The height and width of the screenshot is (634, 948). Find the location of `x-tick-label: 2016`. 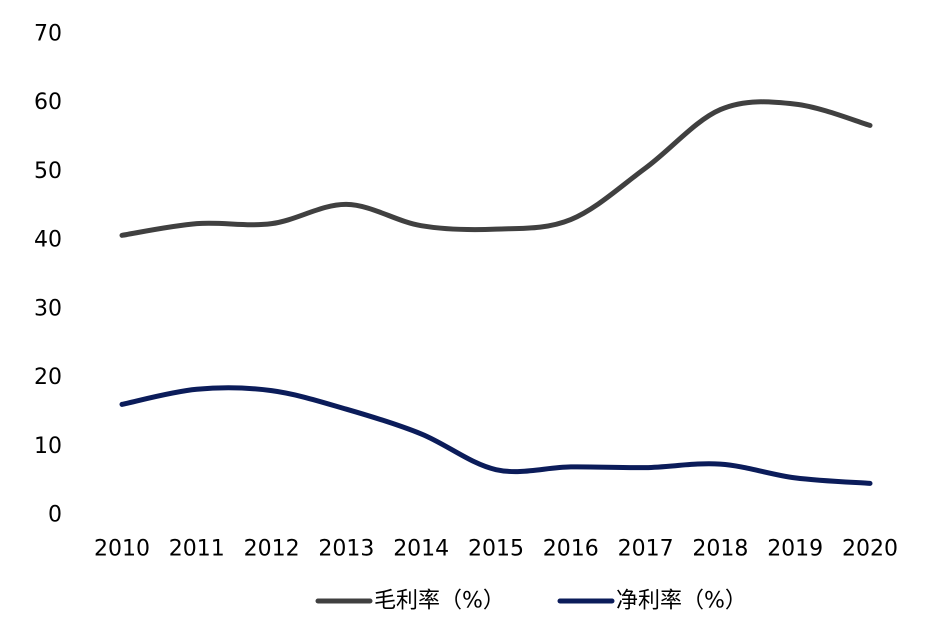

x-tick-label: 2016 is located at coordinates (571, 549).